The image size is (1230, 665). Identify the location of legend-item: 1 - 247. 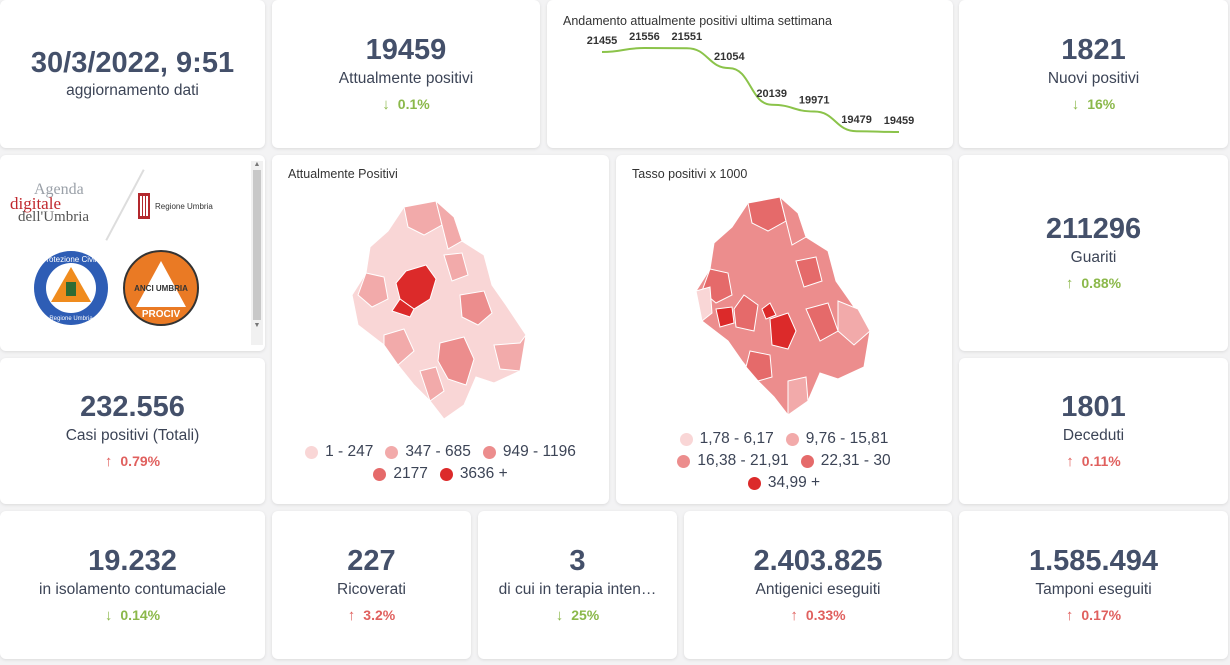
(339, 452).